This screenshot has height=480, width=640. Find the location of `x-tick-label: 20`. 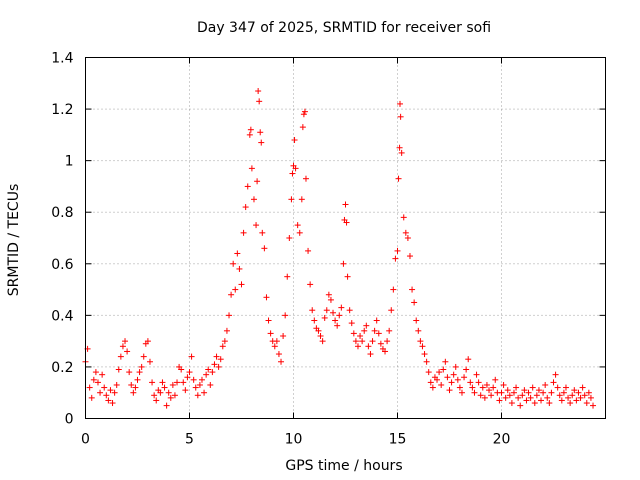

x-tick-label: 20 is located at coordinates (502, 440).